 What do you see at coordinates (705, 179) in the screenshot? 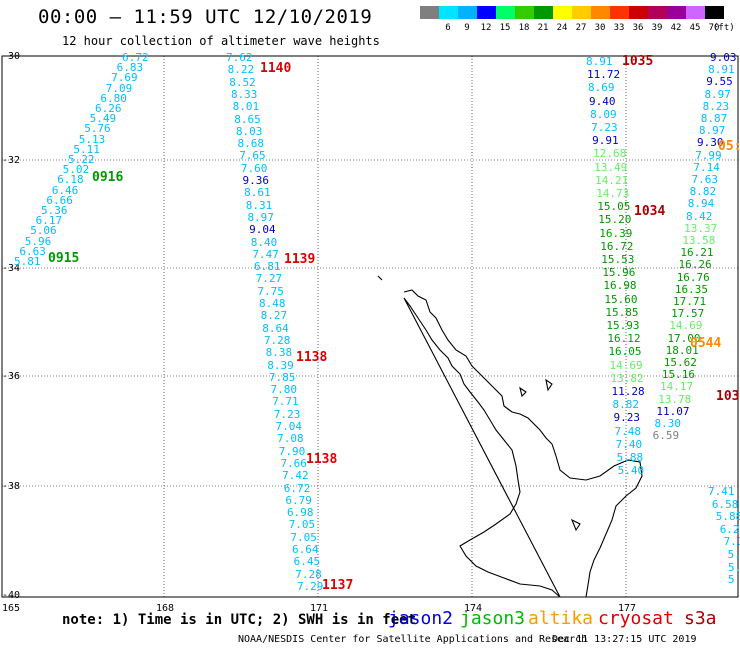
I see `wave-height-value: 7.63` at bounding box center [705, 179].